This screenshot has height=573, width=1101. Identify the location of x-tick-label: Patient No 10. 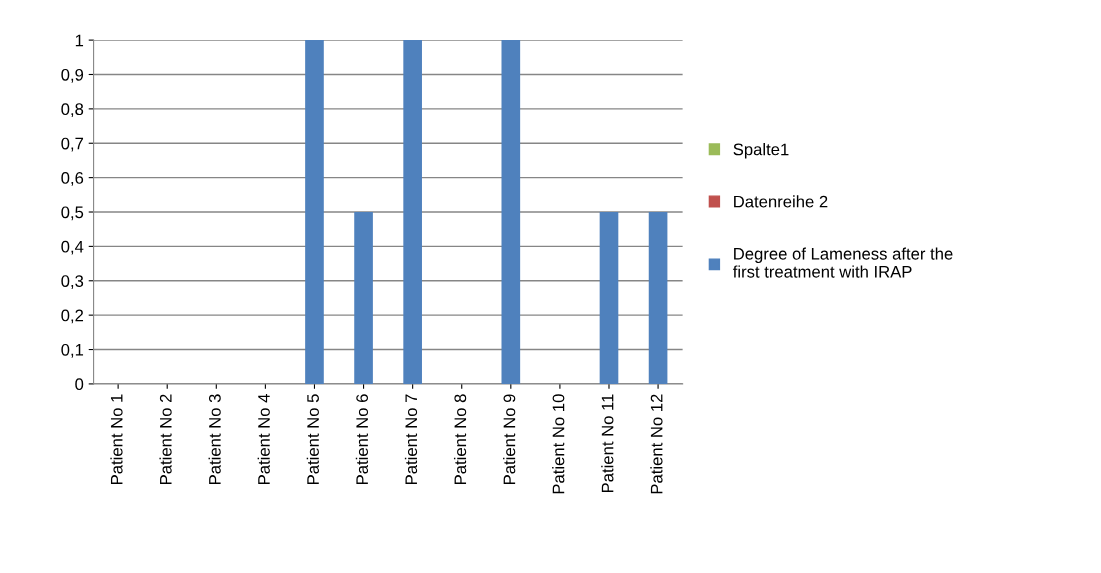
(558, 444).